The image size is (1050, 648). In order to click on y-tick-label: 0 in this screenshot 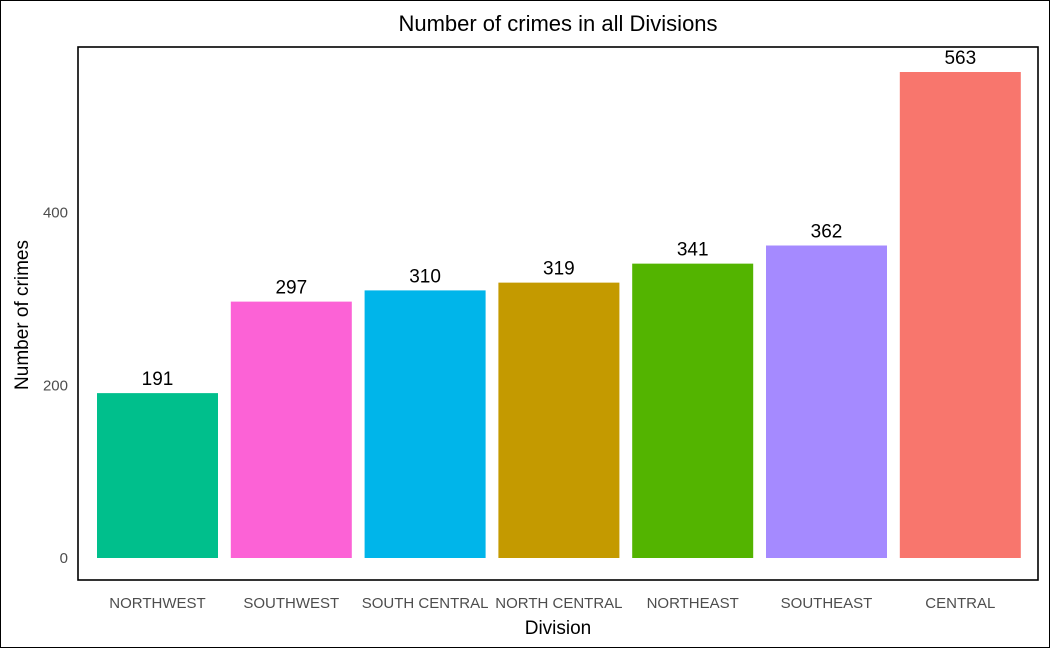, I will do `click(64, 558)`.